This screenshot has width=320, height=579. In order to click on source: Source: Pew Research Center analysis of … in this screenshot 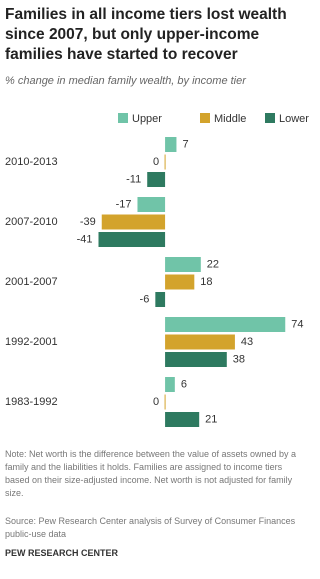, I will do `click(150, 527)`.